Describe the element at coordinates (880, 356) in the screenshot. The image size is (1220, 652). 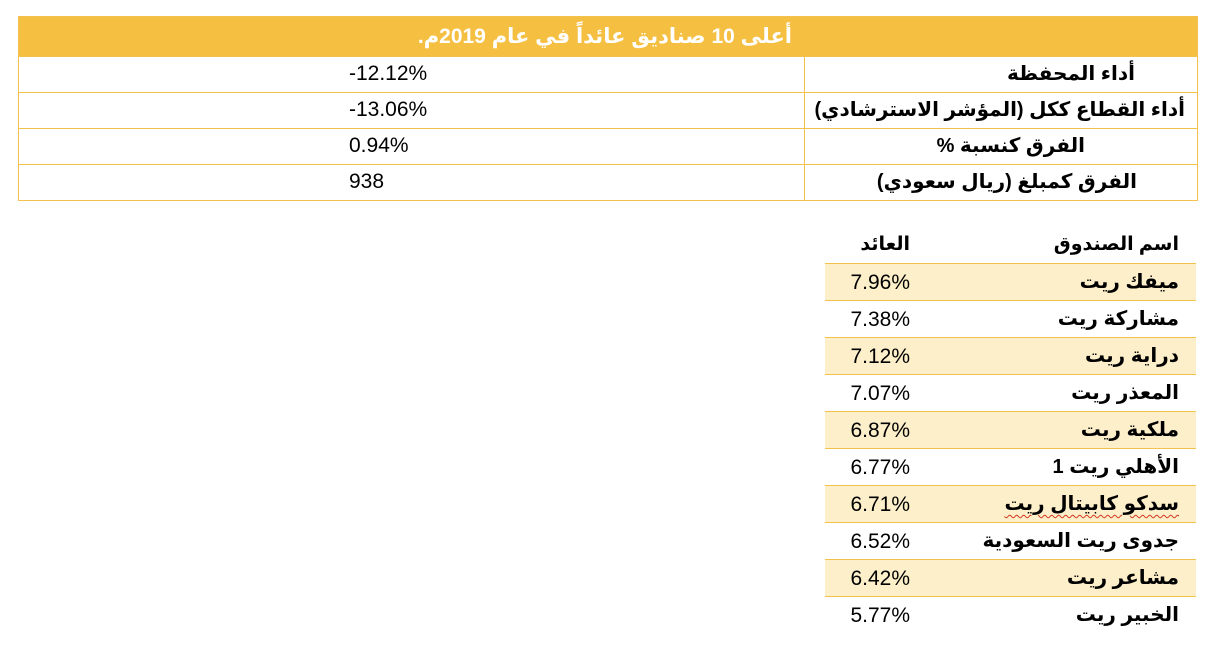
I see `fund-return: 7.12%` at that location.